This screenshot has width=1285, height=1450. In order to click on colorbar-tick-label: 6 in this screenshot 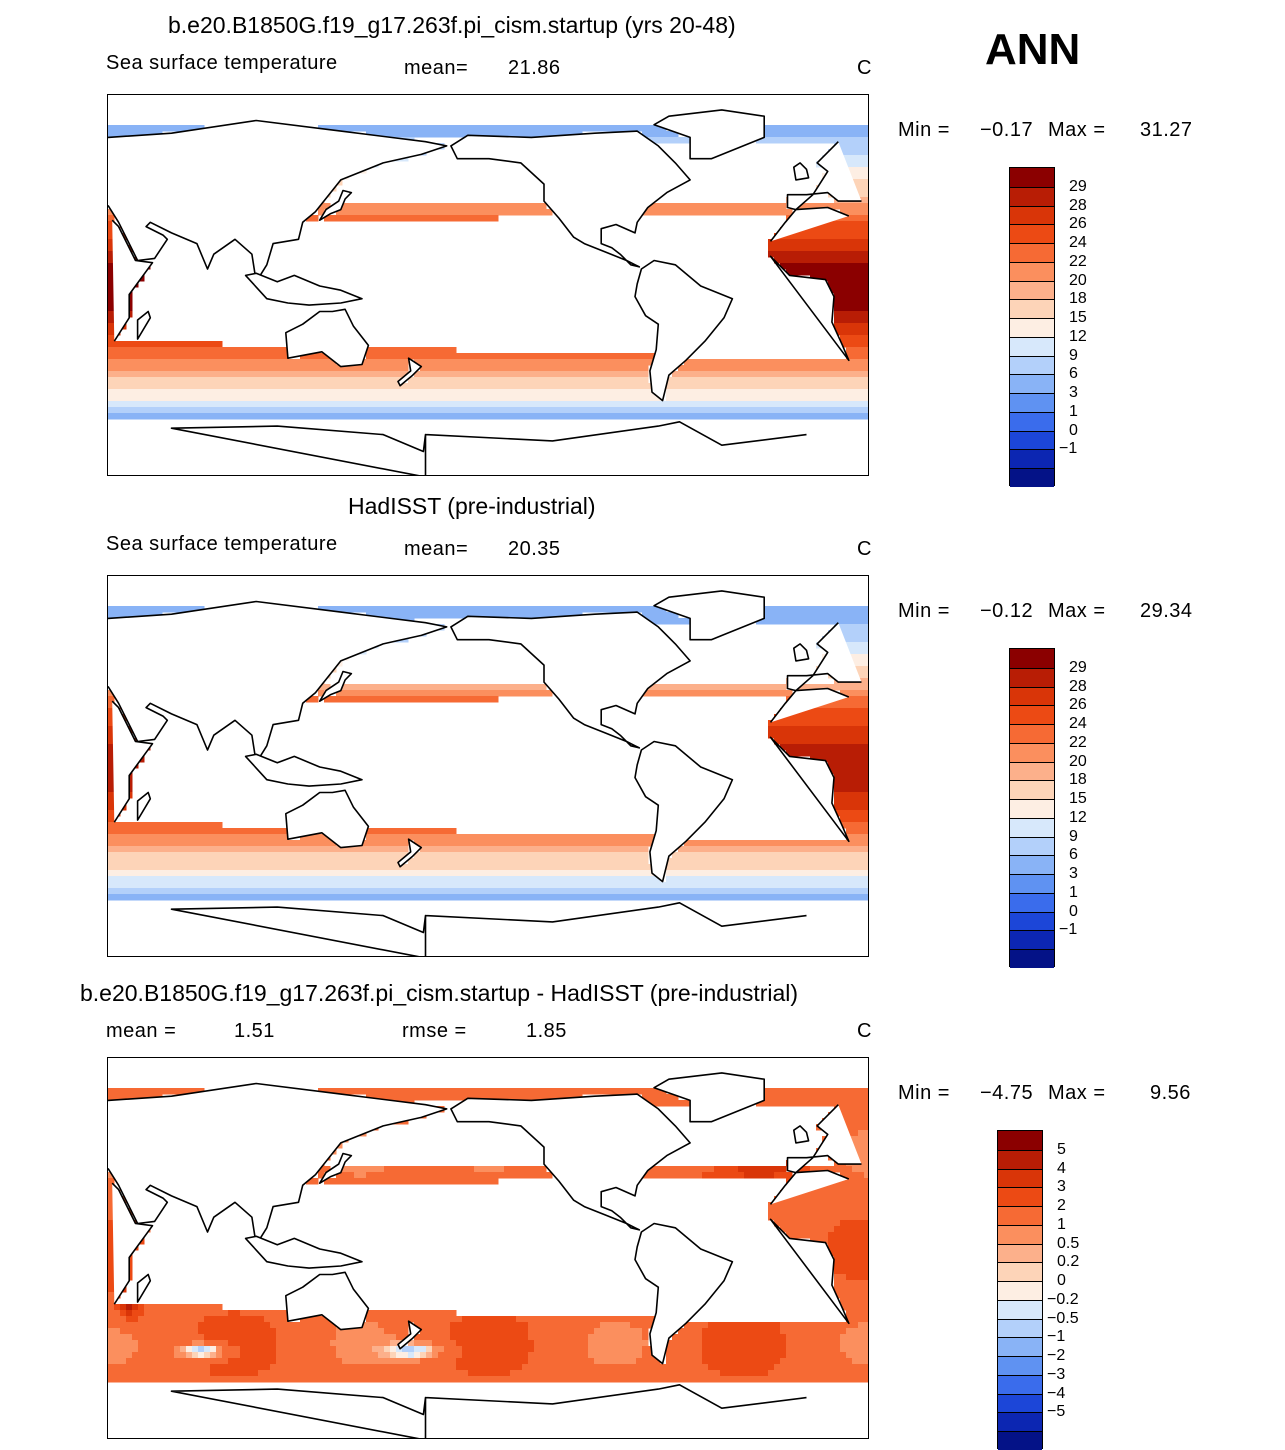, I will do `click(1073, 374)`.